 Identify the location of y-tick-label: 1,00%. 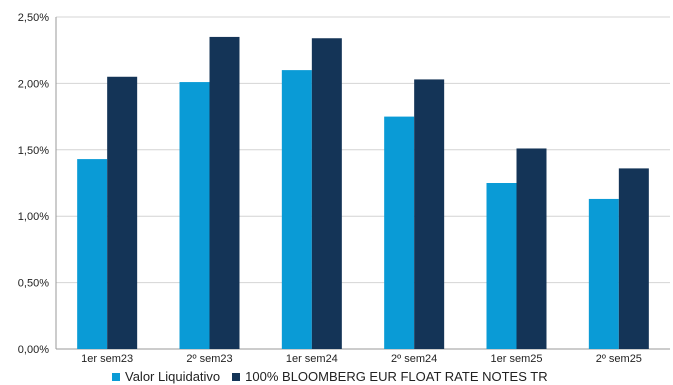
(33, 217).